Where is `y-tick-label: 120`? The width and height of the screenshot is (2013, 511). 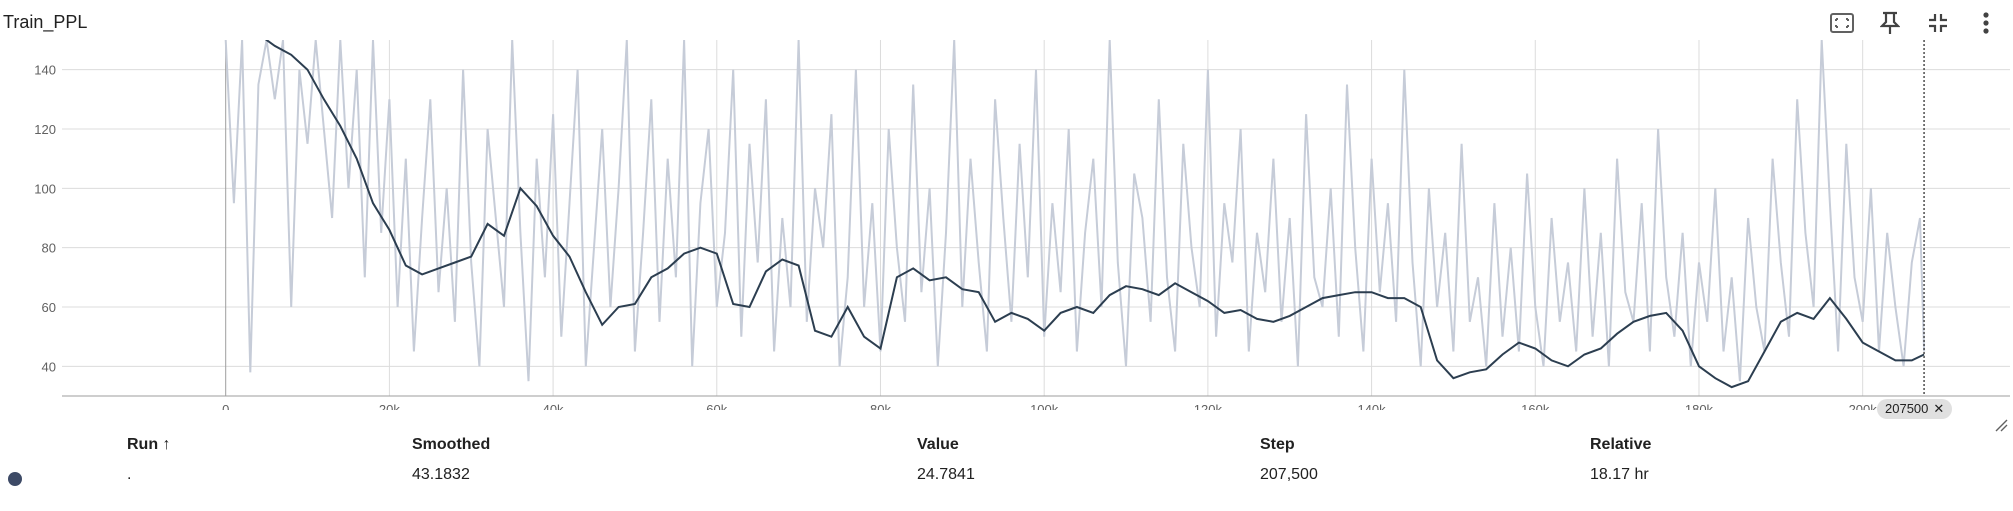 y-tick-label: 120 is located at coordinates (45, 129).